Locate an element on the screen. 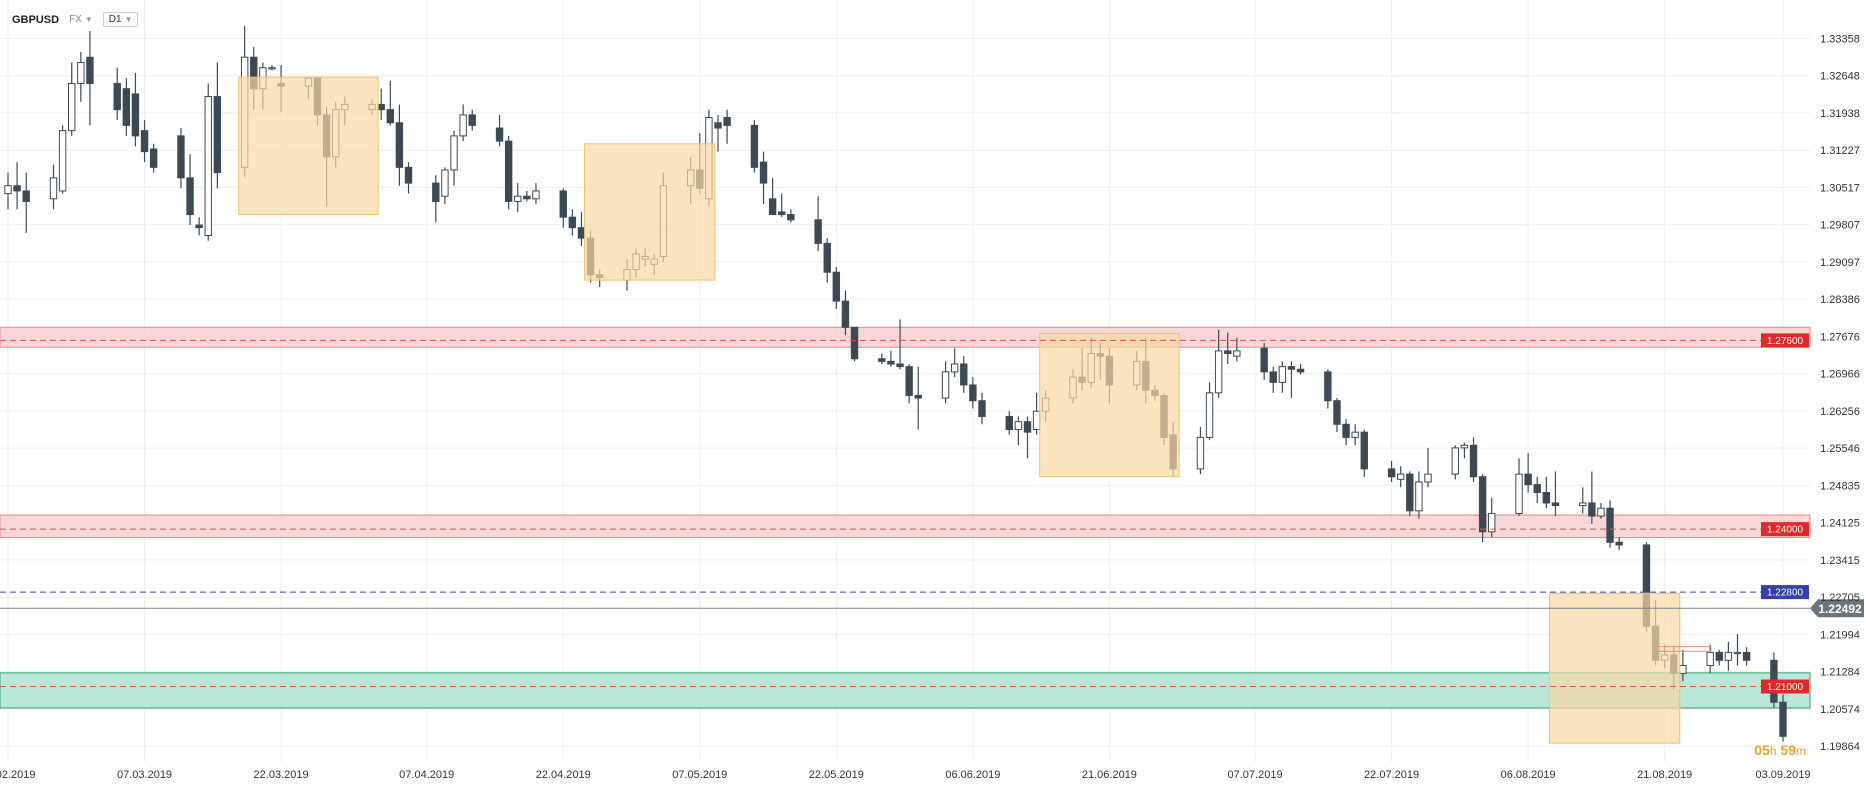  candle-countdown: 05h 59m is located at coordinates (1780, 750).